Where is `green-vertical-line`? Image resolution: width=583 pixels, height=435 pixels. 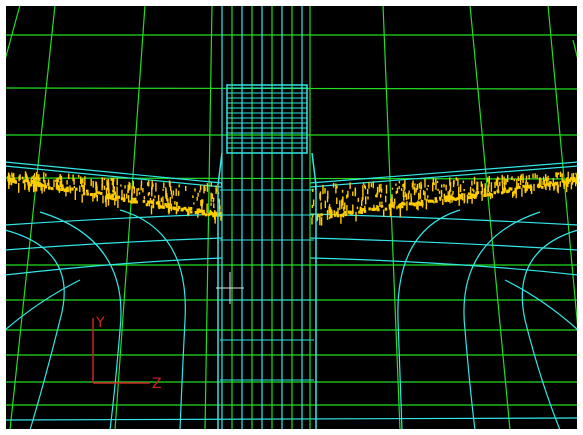 green-vertical-line is located at coordinates (208, 217).